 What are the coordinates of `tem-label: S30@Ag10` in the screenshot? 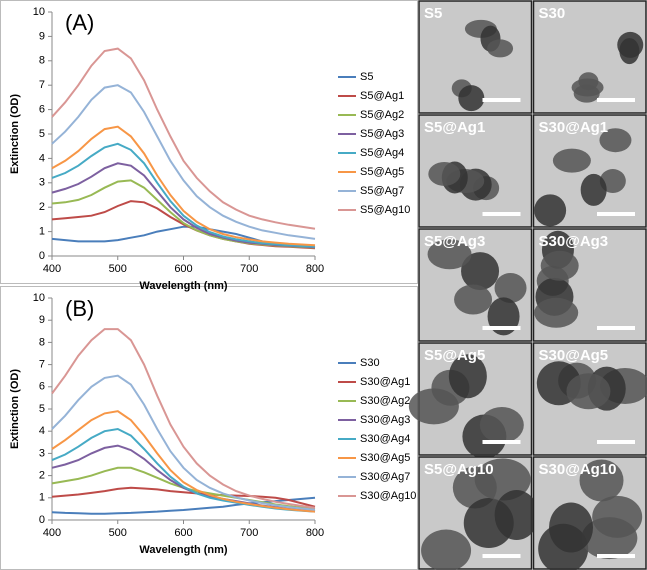 It's located at (578, 469).